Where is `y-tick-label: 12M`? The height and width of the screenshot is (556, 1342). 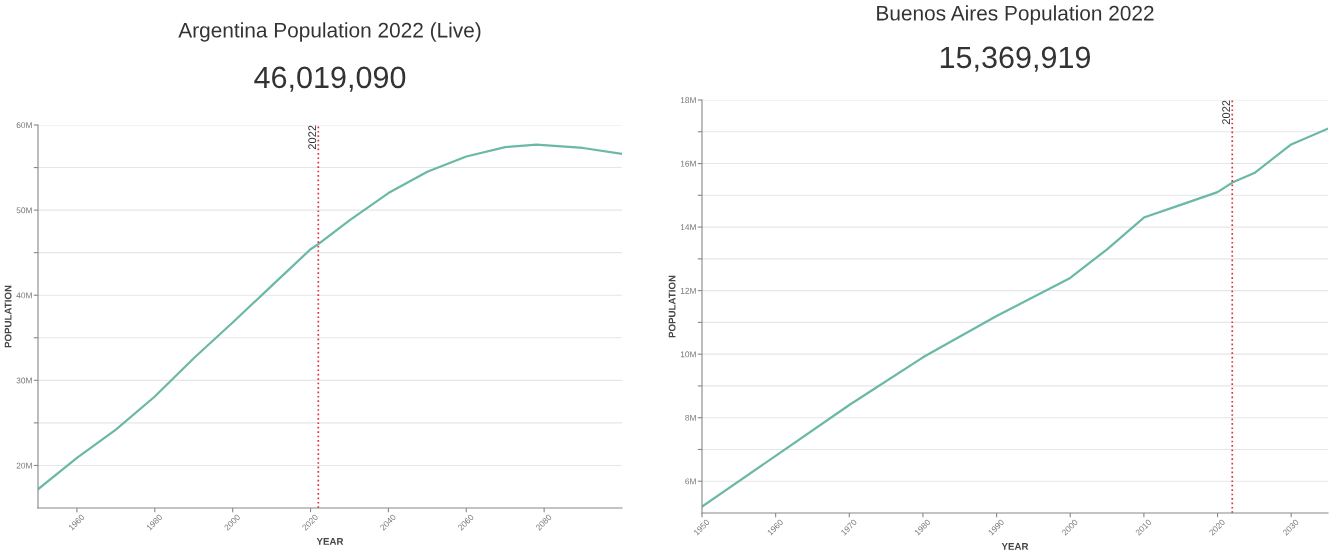 y-tick-label: 12M is located at coordinates (688, 290).